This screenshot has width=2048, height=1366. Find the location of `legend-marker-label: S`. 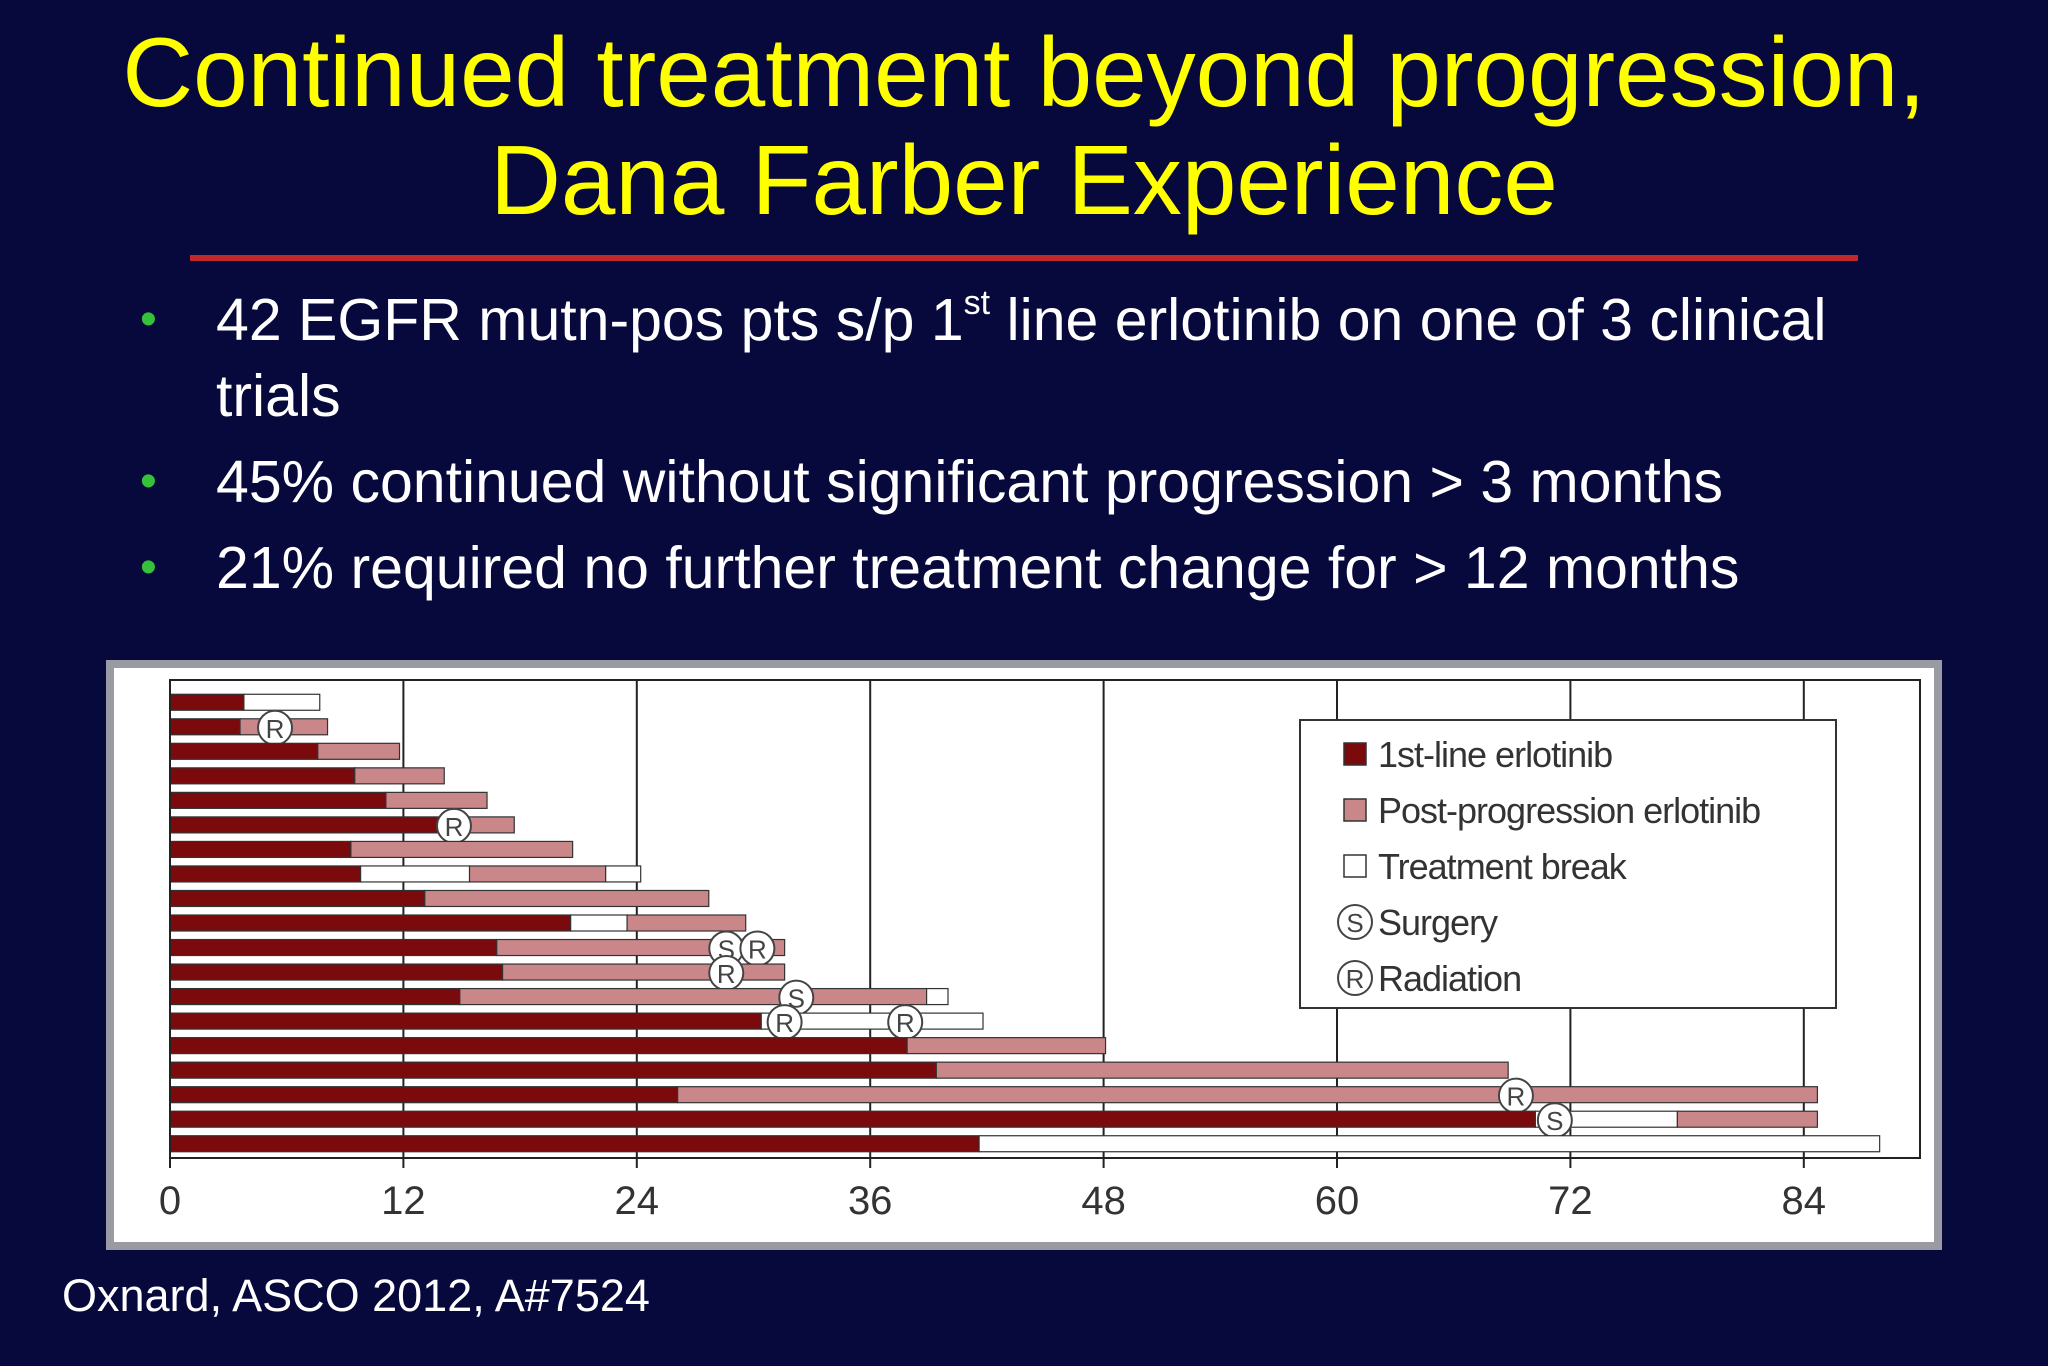

legend-marker-label: S is located at coordinates (1354, 923).